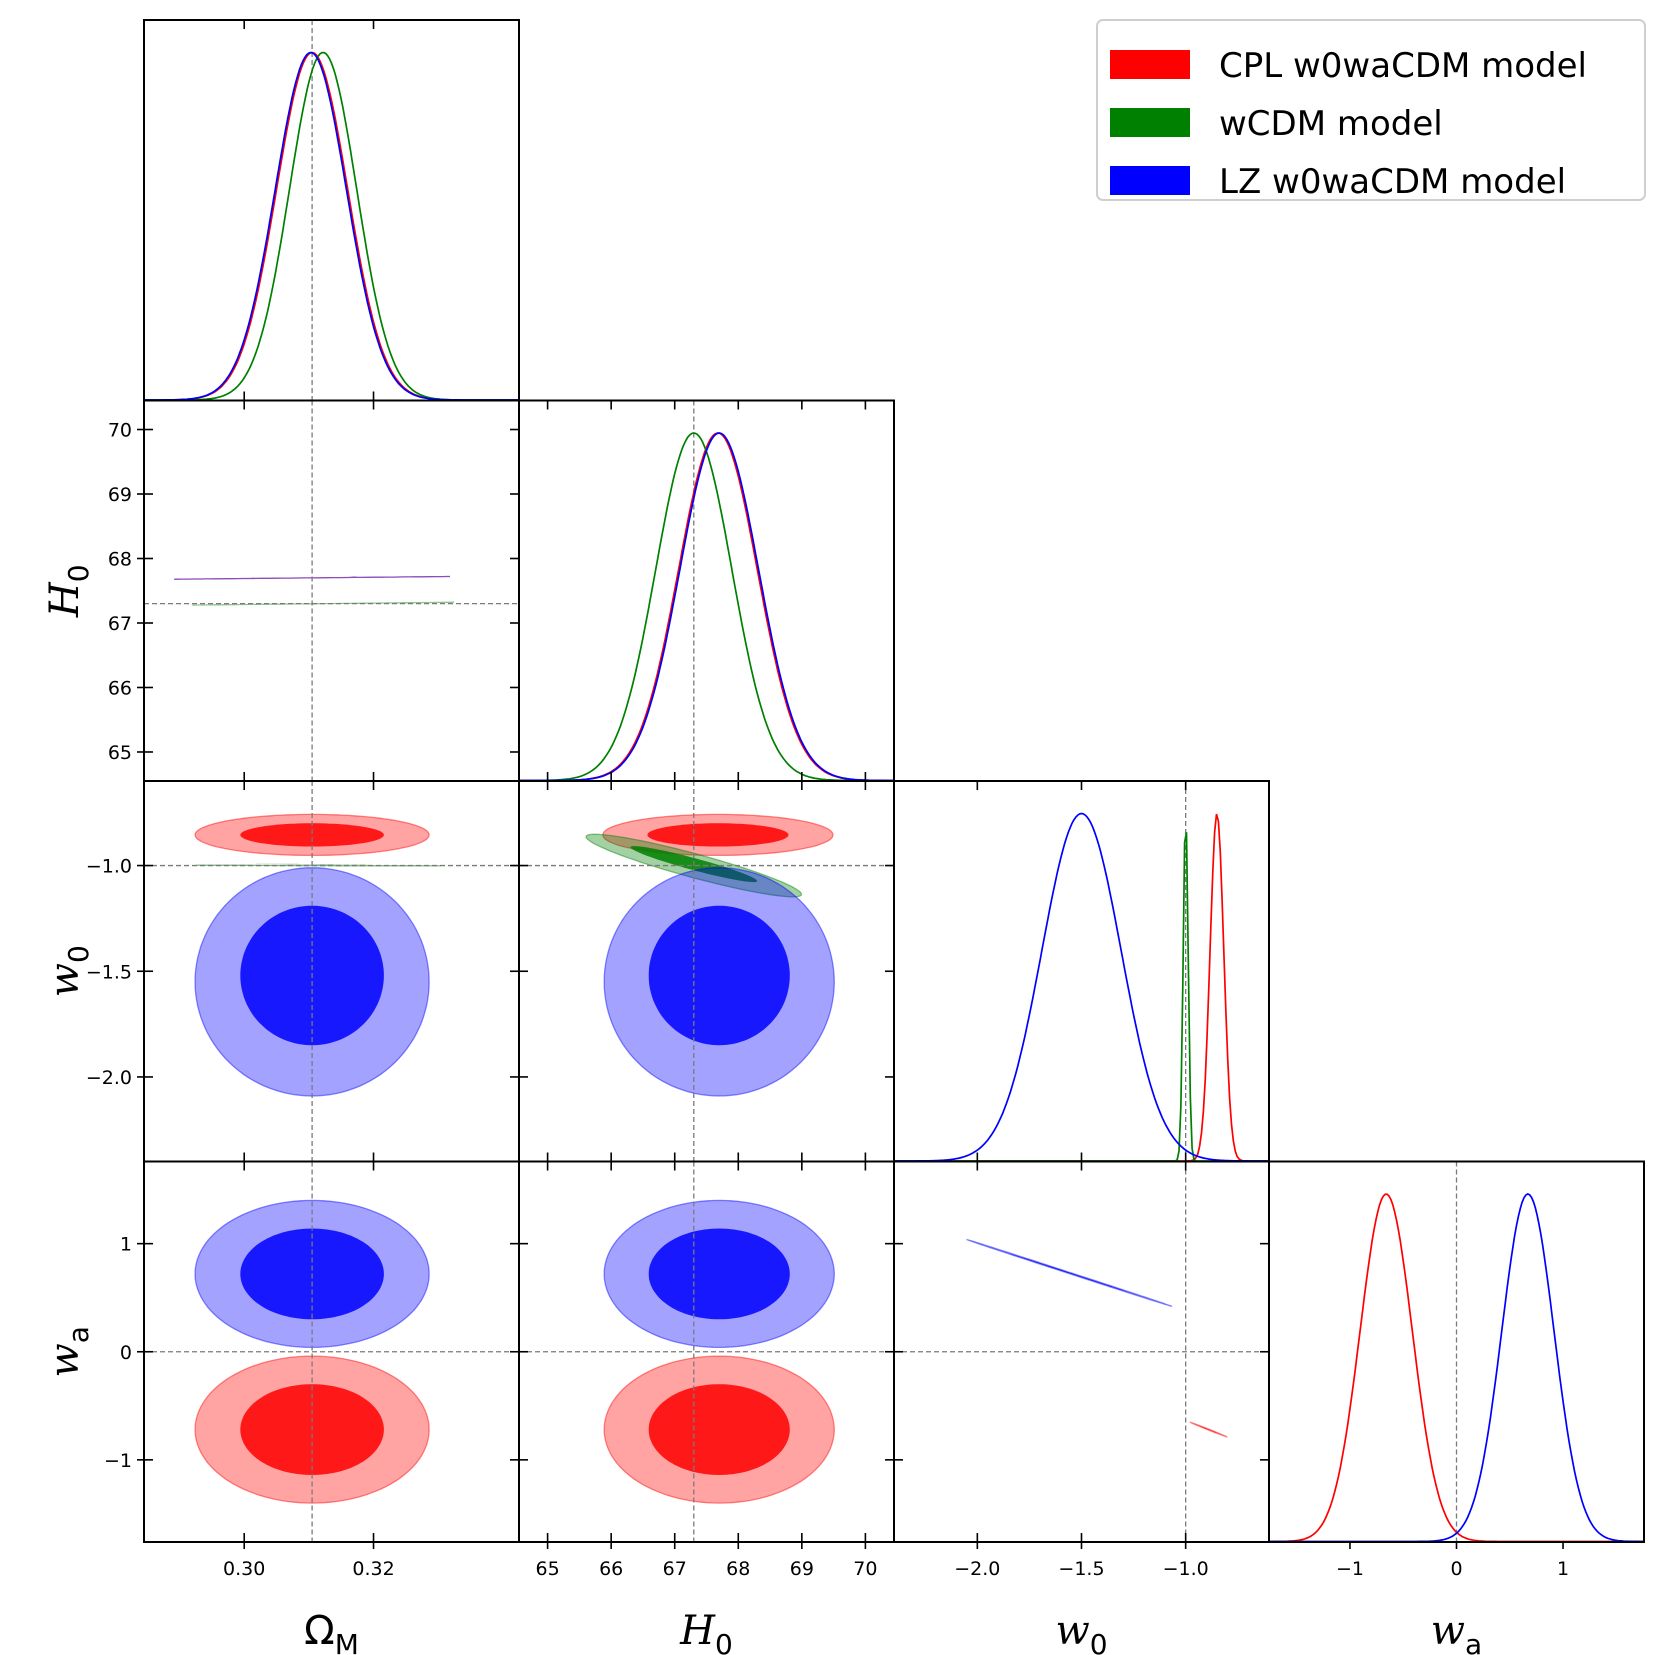 The height and width of the screenshot is (1655, 1659). I want to click on x-tick-label: 66, so click(611, 1569).